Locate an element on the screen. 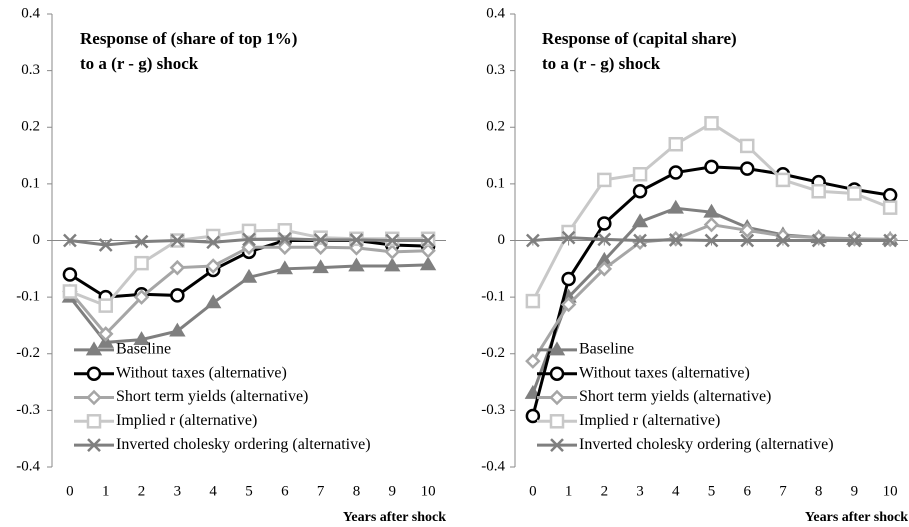 Image resolution: width=909 pixels, height=527 pixels. y-tick-label: 0.2 is located at coordinates (495, 127).